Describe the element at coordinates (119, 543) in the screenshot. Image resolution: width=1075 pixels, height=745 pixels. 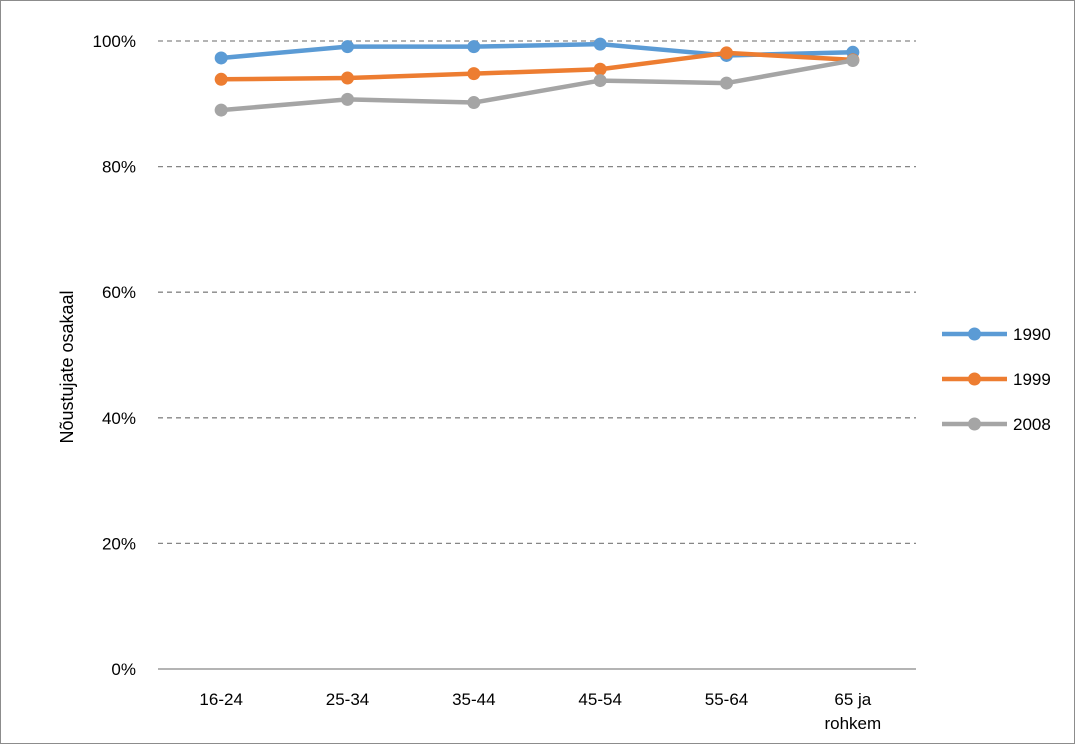
I see `y-tick-label: 20%` at that location.